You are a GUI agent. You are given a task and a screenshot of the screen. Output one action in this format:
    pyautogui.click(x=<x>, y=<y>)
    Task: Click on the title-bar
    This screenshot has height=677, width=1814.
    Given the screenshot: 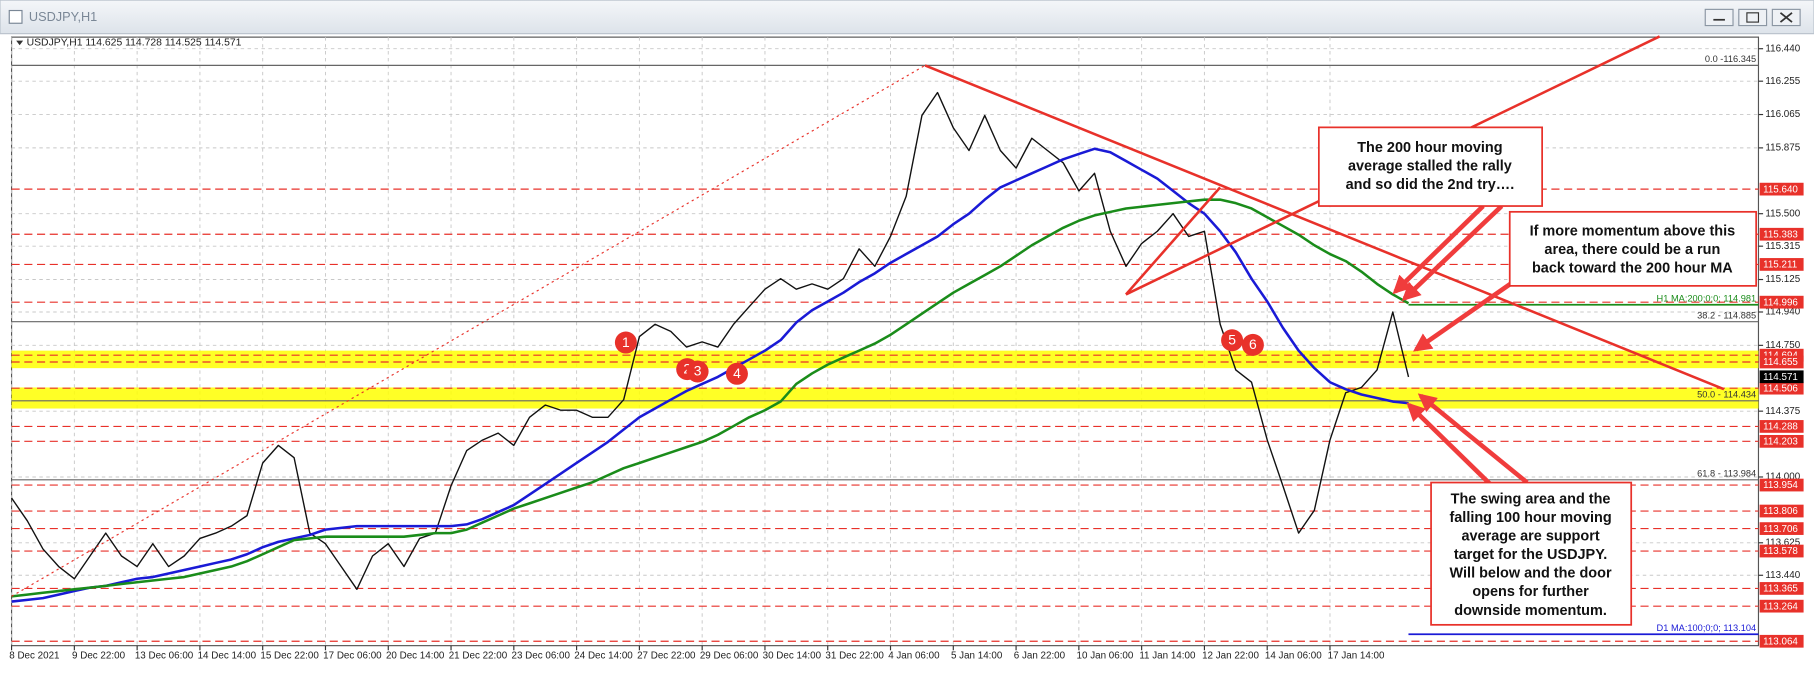 What is the action you would take?
    pyautogui.click(x=907, y=17)
    